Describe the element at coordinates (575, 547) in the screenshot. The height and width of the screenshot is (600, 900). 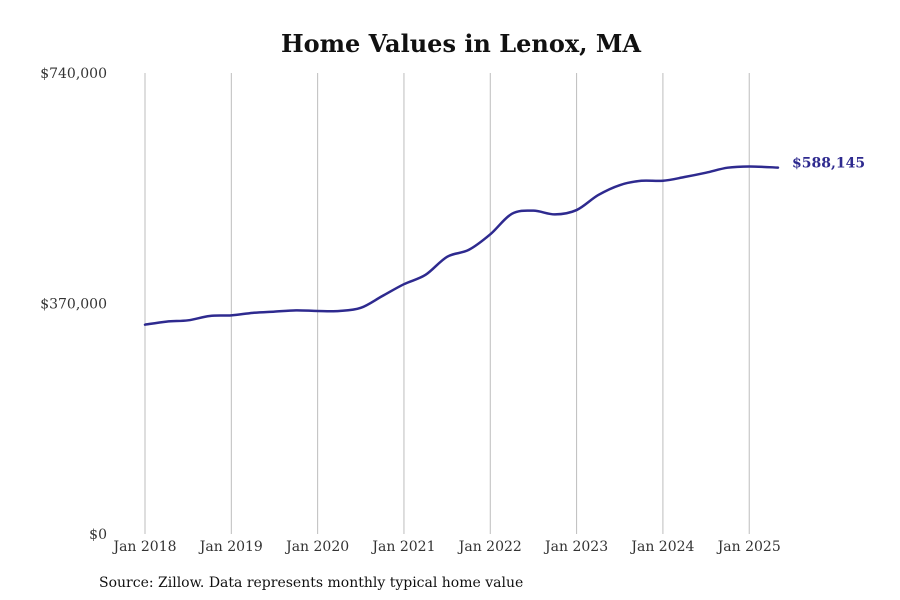
I see `x-tick-label: Jan 2023` at that location.